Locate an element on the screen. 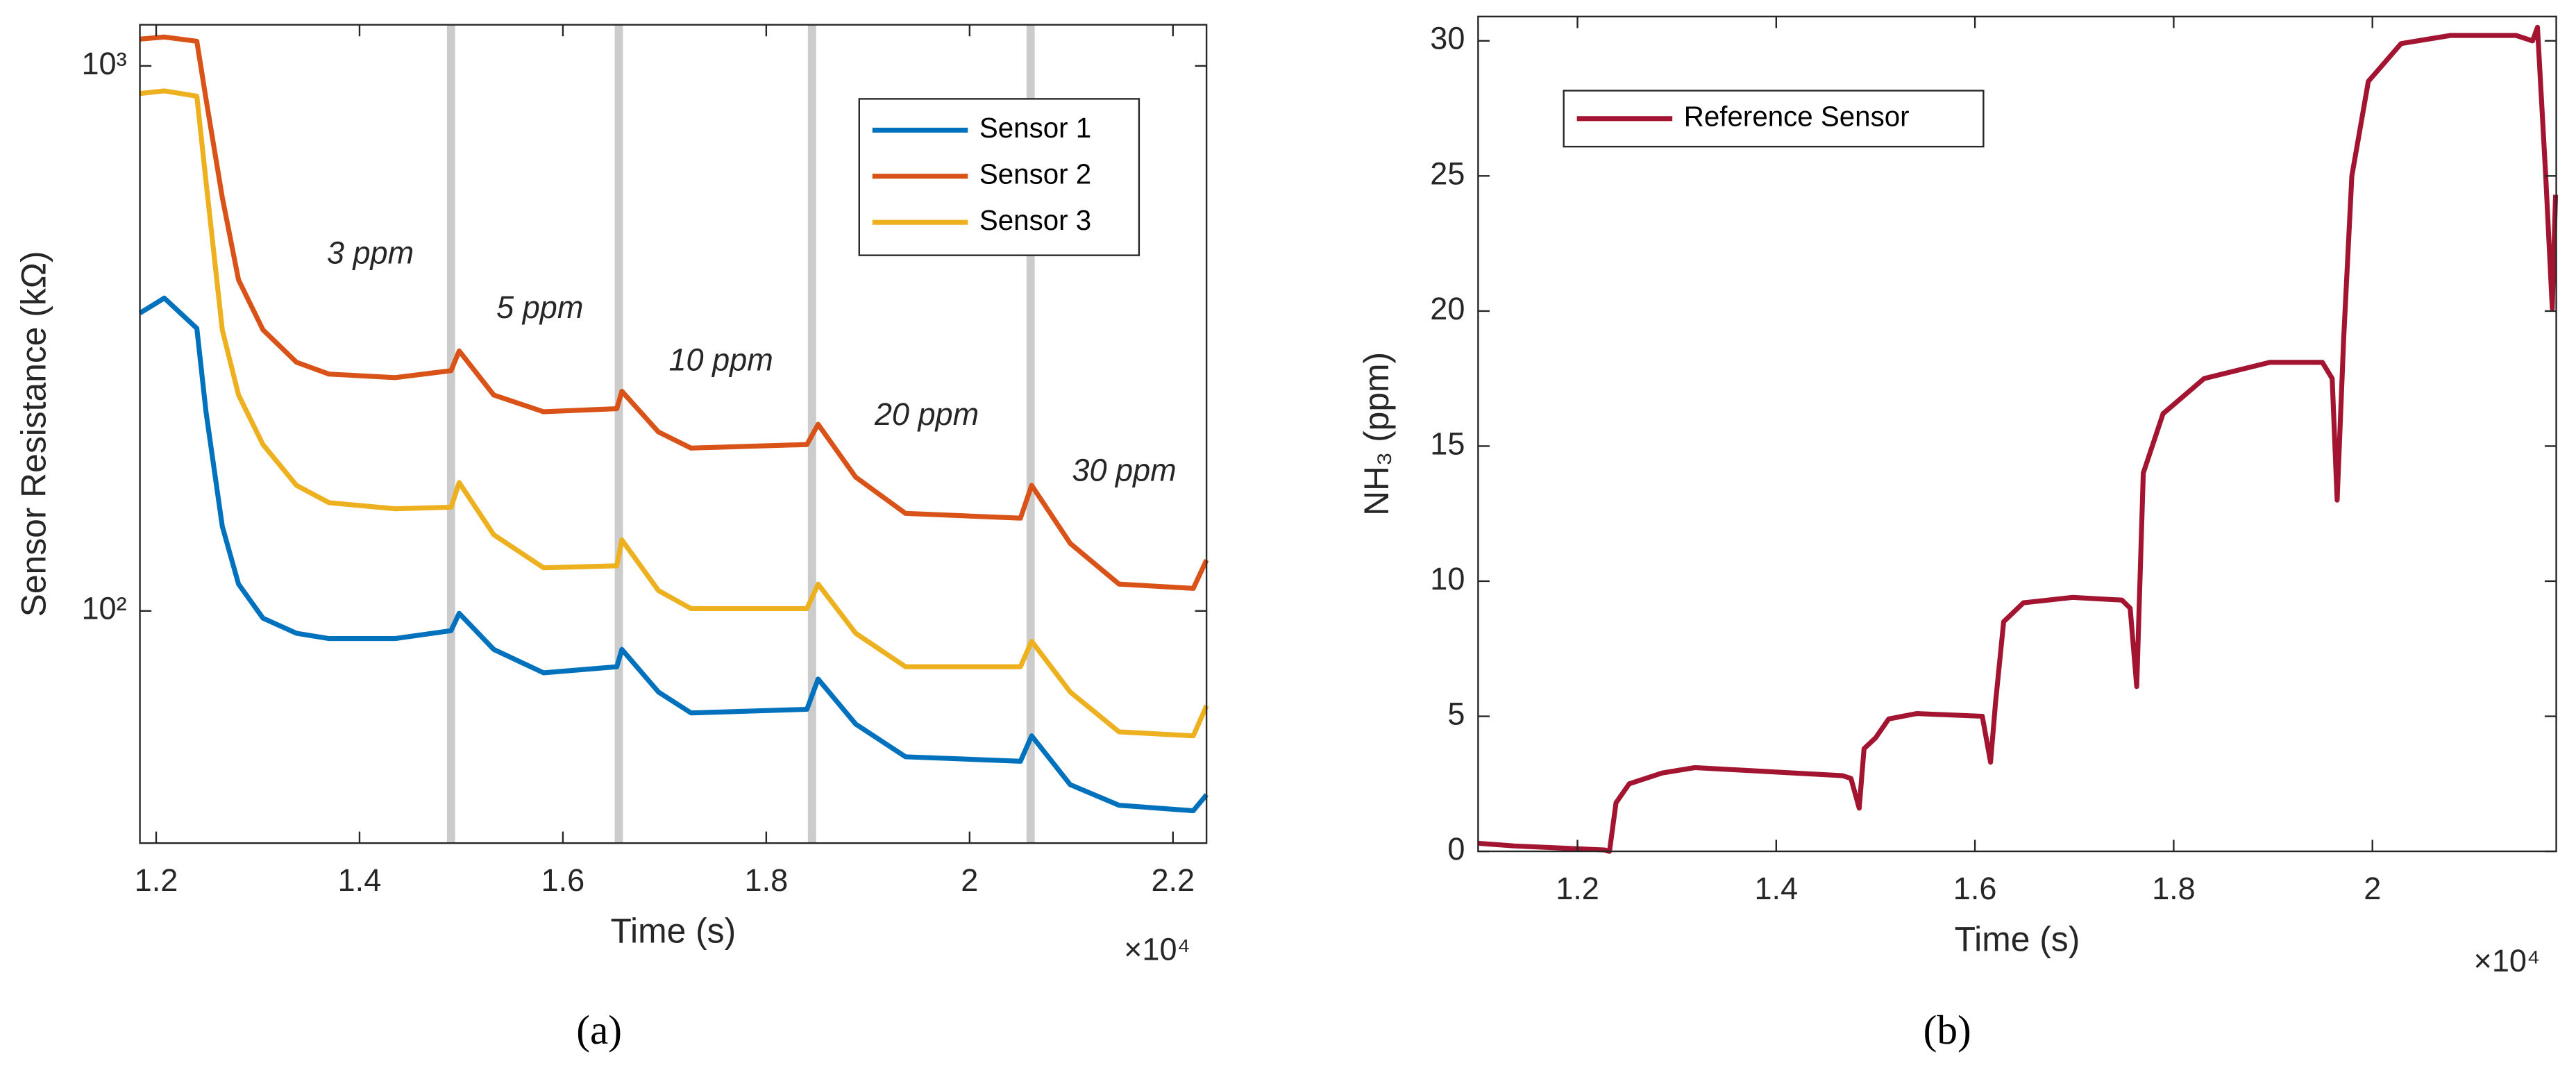 Image resolution: width=2576 pixels, height=1077 pixels. legend-label: Sensor 3 is located at coordinates (1035, 220).